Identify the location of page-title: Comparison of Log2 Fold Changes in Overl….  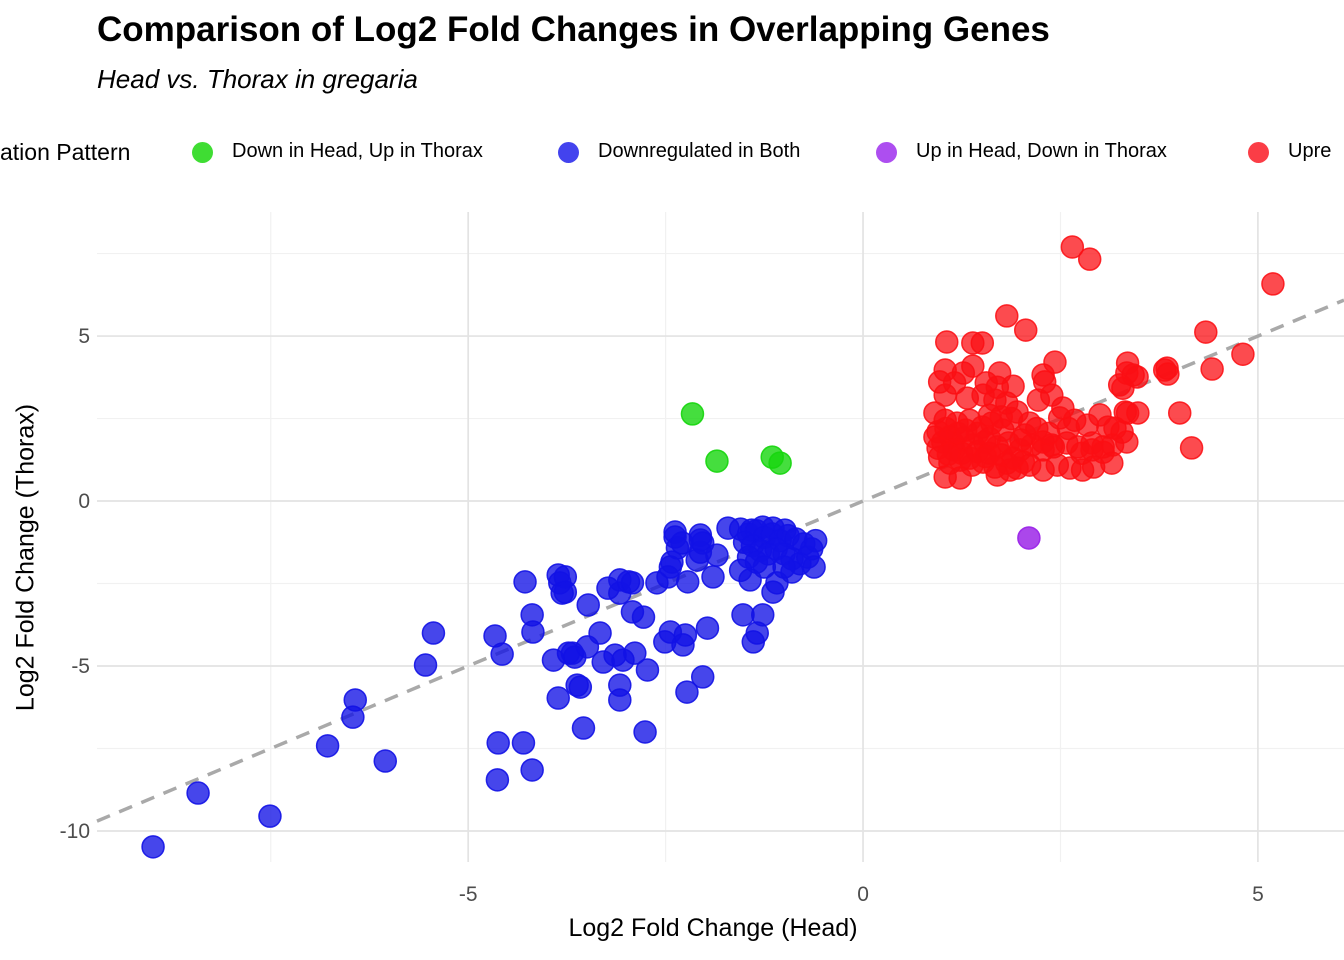
(573, 29).